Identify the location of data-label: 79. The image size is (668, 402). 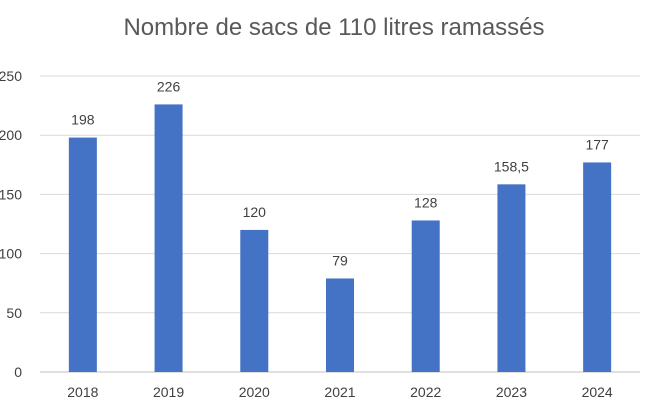
(340, 260).